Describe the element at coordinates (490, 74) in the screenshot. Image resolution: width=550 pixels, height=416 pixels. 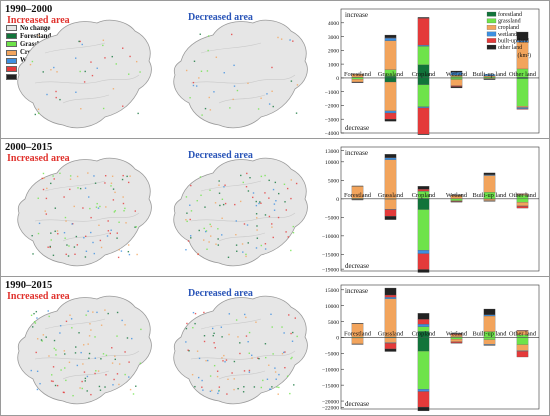
I see `category-label: Built-up land` at that location.